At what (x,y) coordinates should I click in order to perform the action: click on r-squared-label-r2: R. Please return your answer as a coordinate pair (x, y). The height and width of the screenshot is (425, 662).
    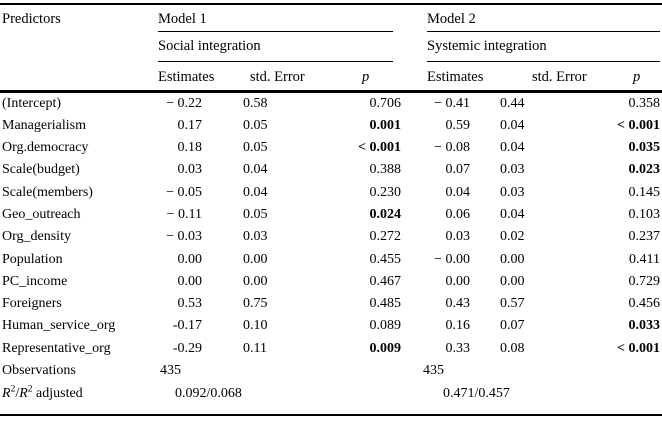
    Looking at the image, I should click on (23, 393).